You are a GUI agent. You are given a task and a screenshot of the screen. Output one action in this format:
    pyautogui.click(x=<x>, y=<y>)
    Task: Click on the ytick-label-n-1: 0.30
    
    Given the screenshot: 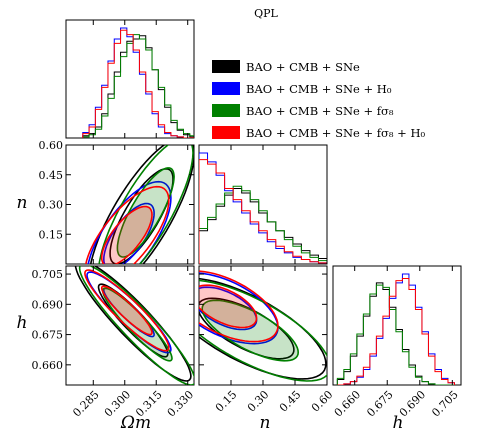 What is the action you would take?
    pyautogui.click(x=51, y=205)
    